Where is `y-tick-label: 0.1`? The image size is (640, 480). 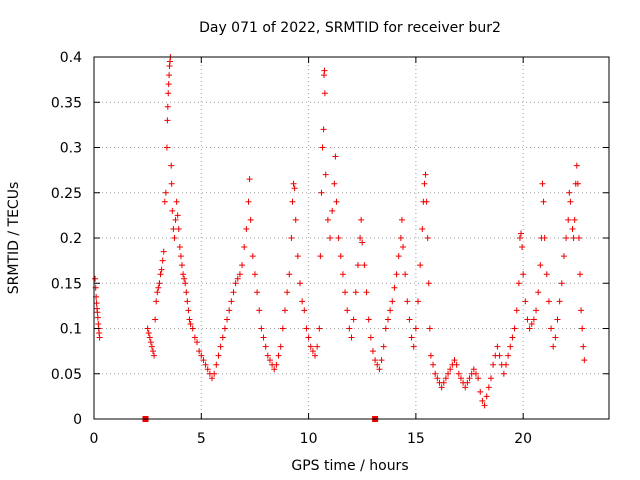 y-tick-label: 0.1 is located at coordinates (71, 330).